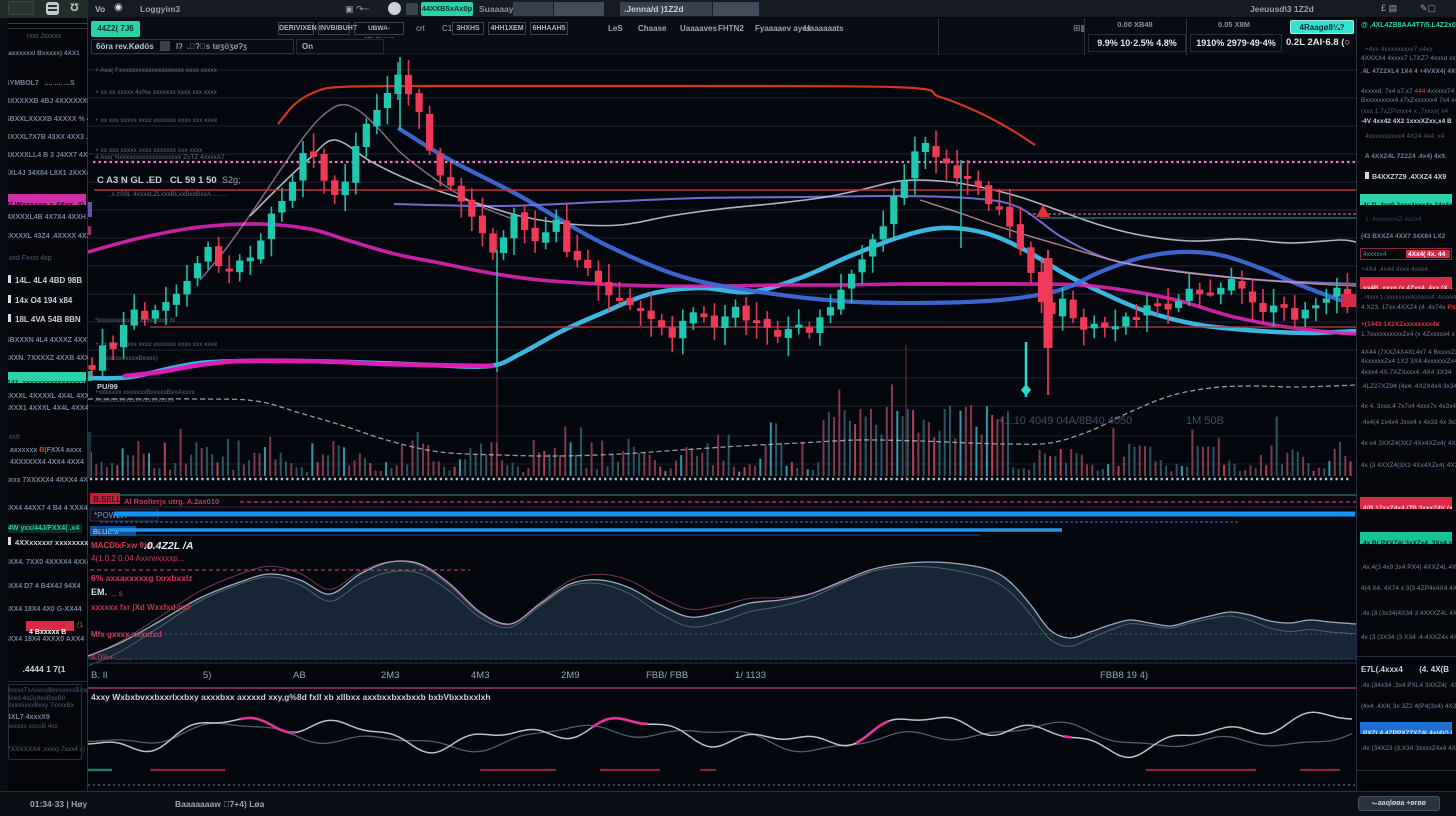 The image size is (1456, 816). Describe the element at coordinates (145, 392) in the screenshot. I see `svg-text: +xxxxxxx xxxxxxxBxxxxxBxxAxxxx` at that location.